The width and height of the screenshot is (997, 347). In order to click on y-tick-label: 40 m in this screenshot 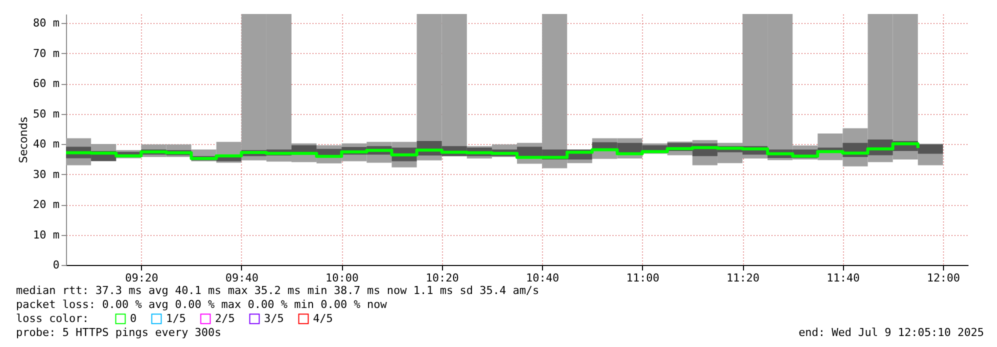, I will do `click(46, 144)`.